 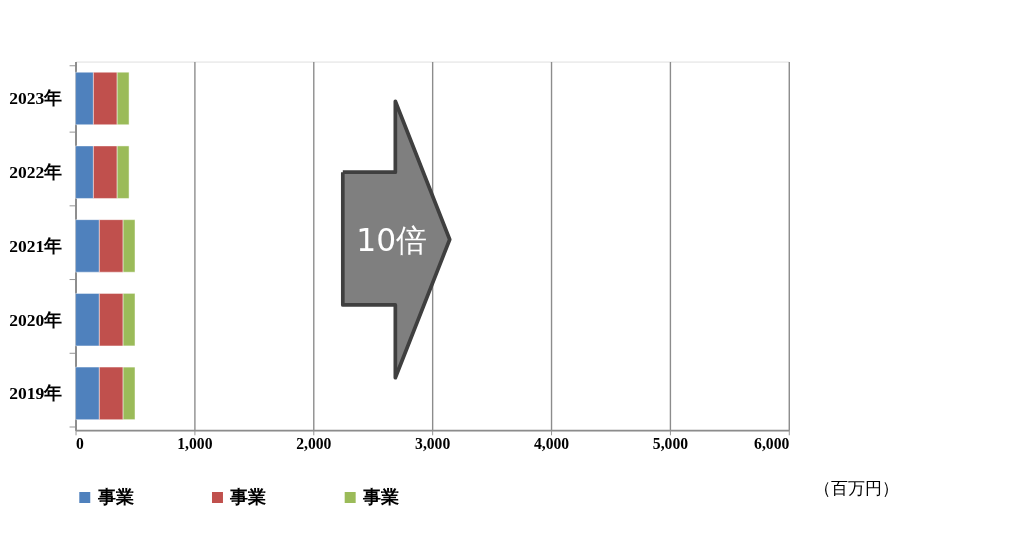 What do you see at coordinates (314, 444) in the screenshot?
I see `x-tick-label: 2,000` at bounding box center [314, 444].